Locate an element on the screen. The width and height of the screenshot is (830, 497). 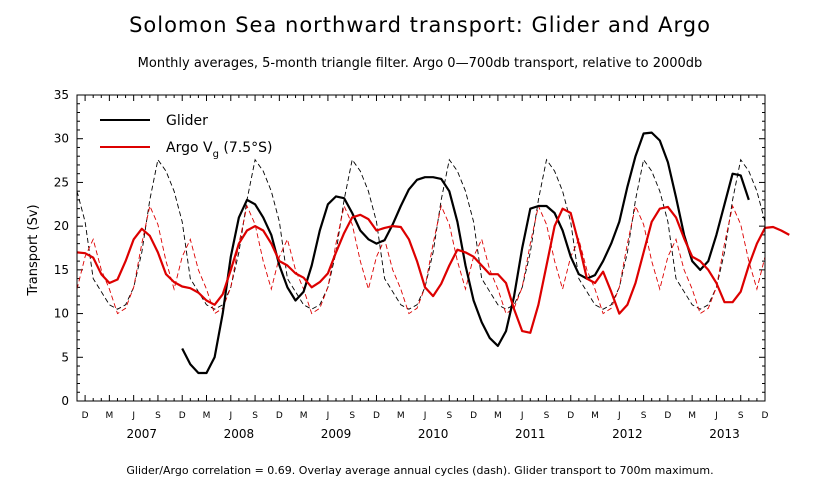
legend-argo-label: Argo Vg (7.5°S) is located at coordinates (219, 150).